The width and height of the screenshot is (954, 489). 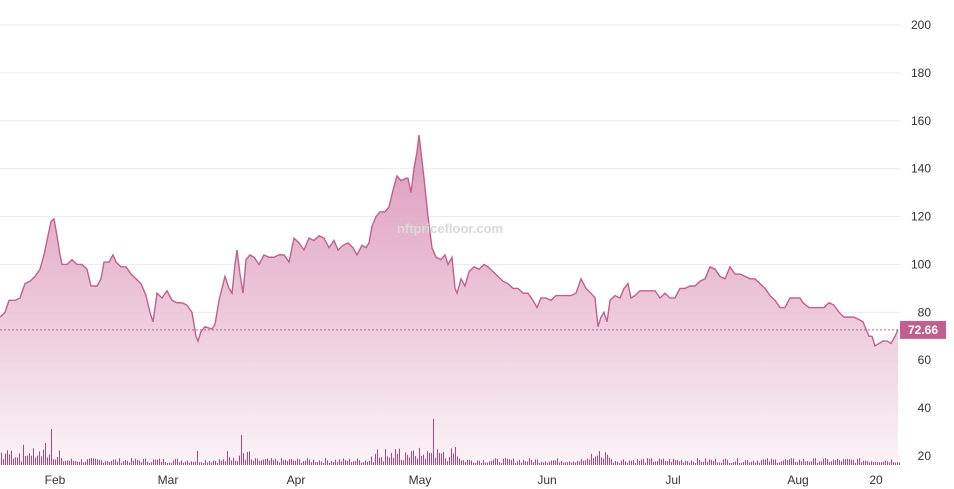 I want to click on y-tick-label: 120, so click(x=921, y=217).